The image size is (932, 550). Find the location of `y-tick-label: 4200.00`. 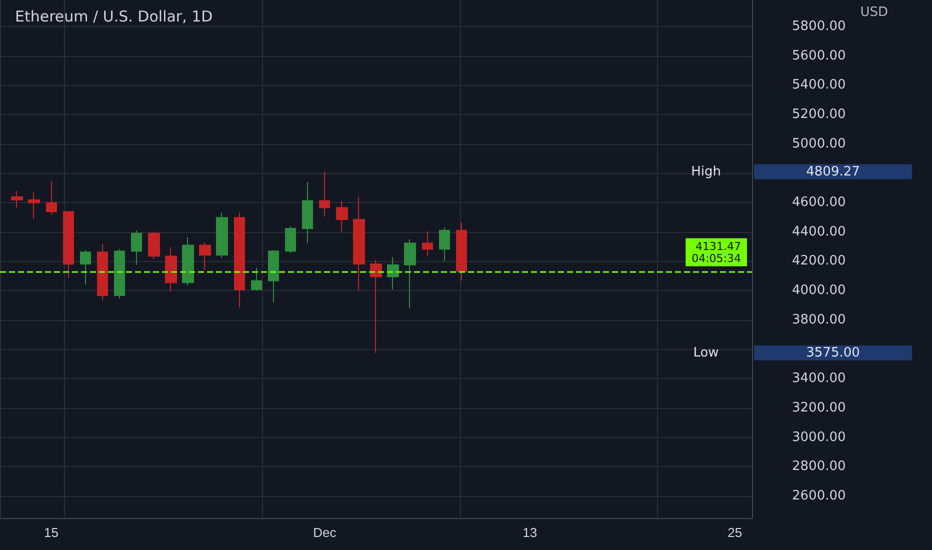

y-tick-label: 4200.00 is located at coordinates (819, 261).